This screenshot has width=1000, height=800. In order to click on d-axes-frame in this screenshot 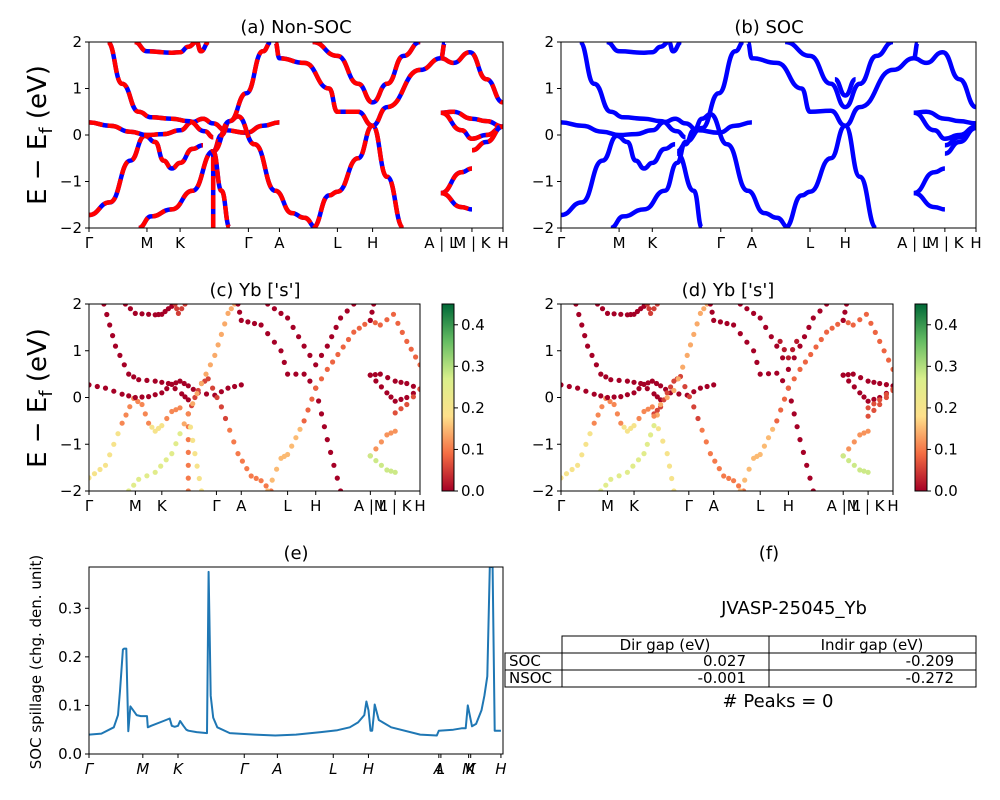, I will do `click(727, 397)`.